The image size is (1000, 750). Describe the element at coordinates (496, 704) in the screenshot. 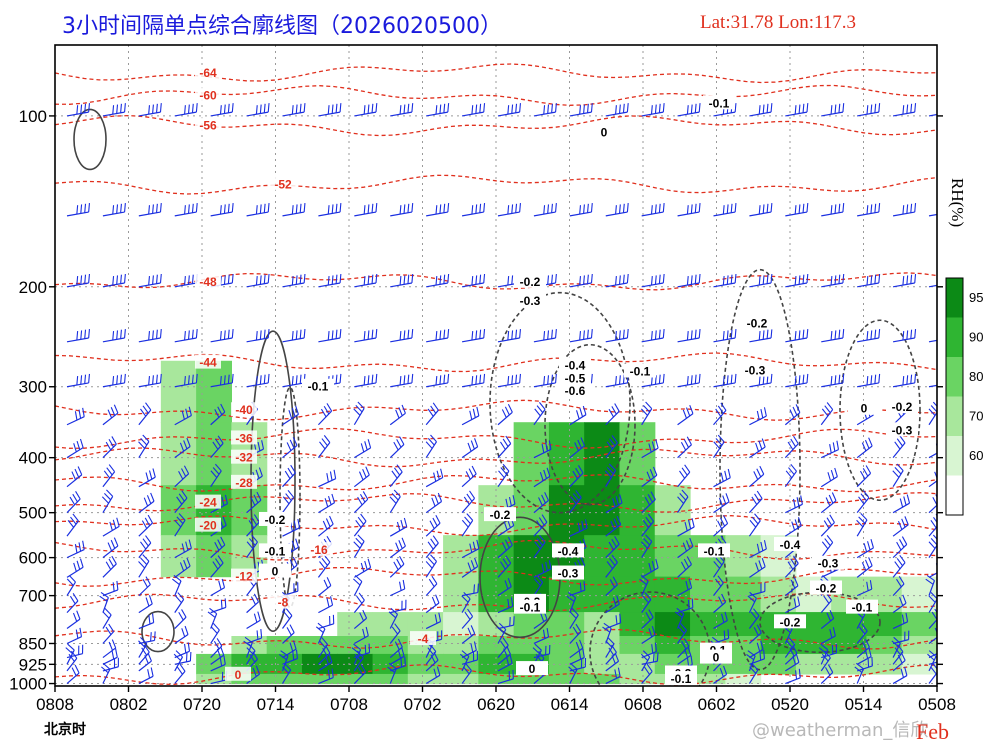

I see `x-tick-label: 0620` at that location.